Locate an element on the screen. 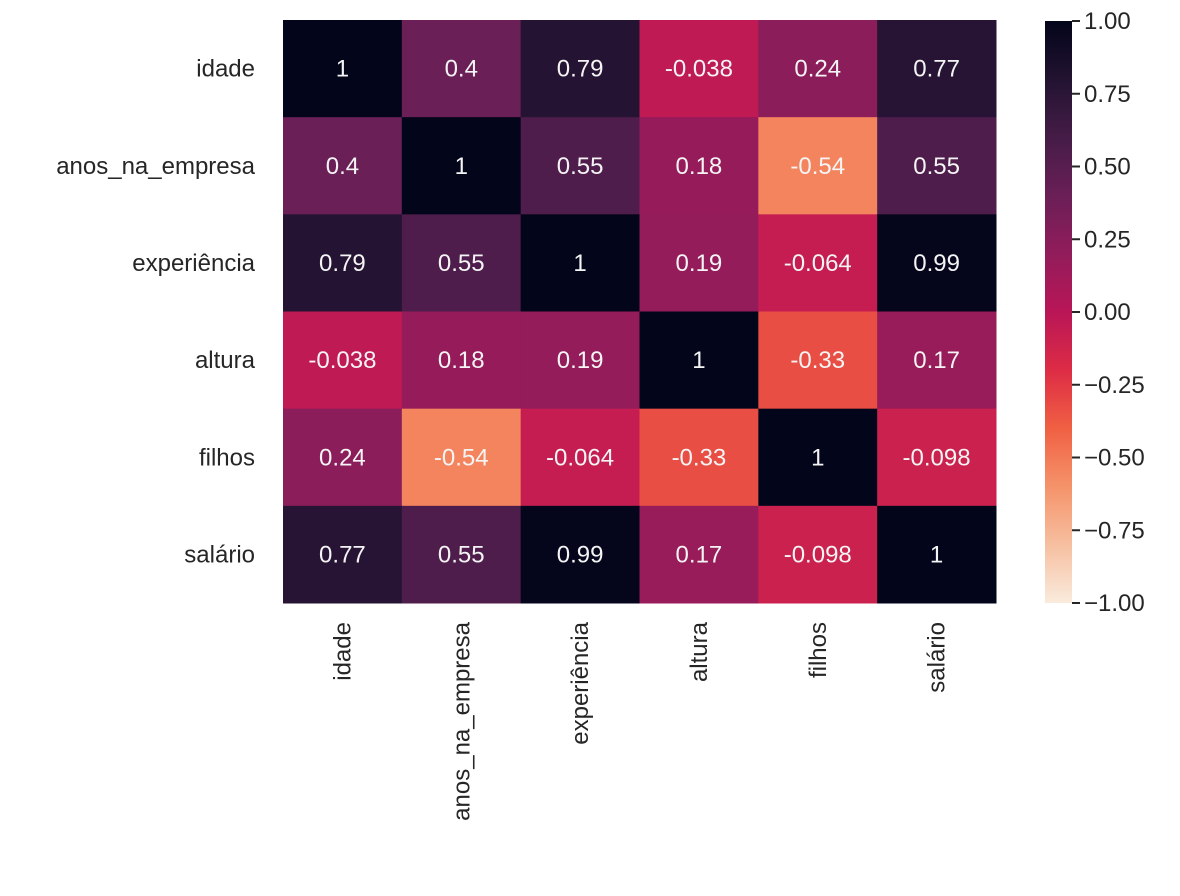 This screenshot has width=1180, height=896. colorbar: 1.00 0.75 0.50 0.25 0.00 −0.25 −0.50 −0.75 −1.00 is located at coordinates (1095, 312).